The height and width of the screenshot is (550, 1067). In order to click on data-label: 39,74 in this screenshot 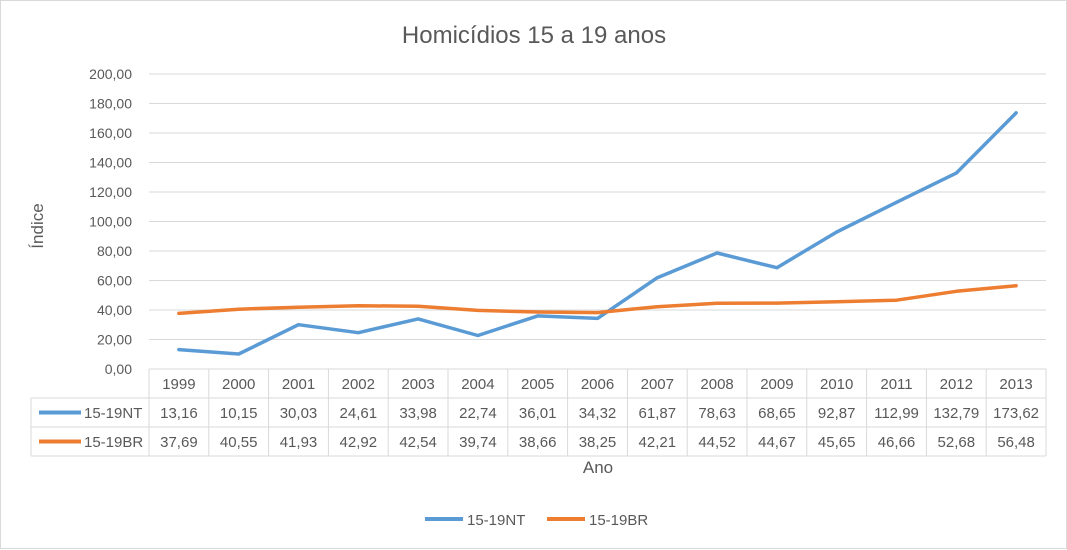, I will do `click(478, 442)`.